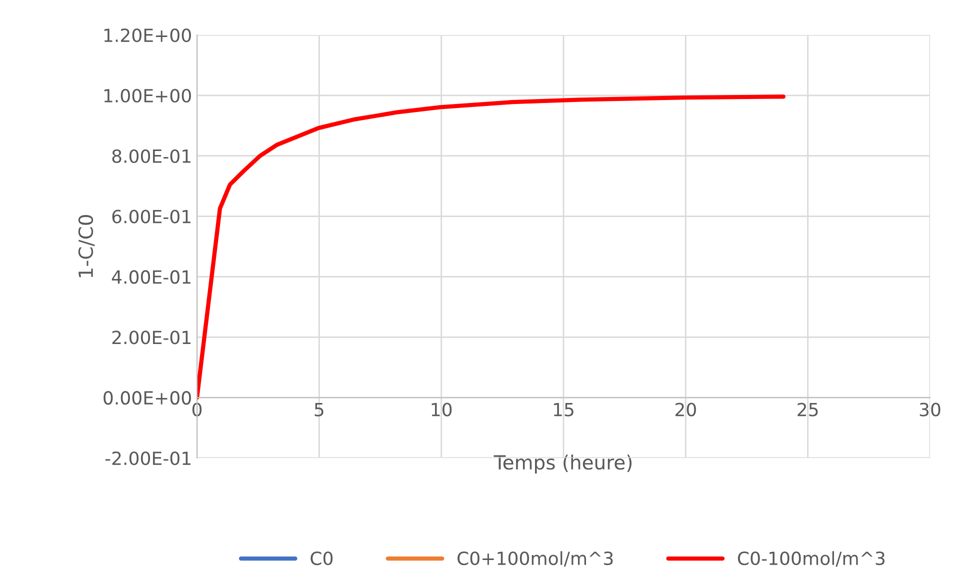 The width and height of the screenshot is (957, 576). I want to click on y-tick-label: 1.00E+00, so click(147, 95).